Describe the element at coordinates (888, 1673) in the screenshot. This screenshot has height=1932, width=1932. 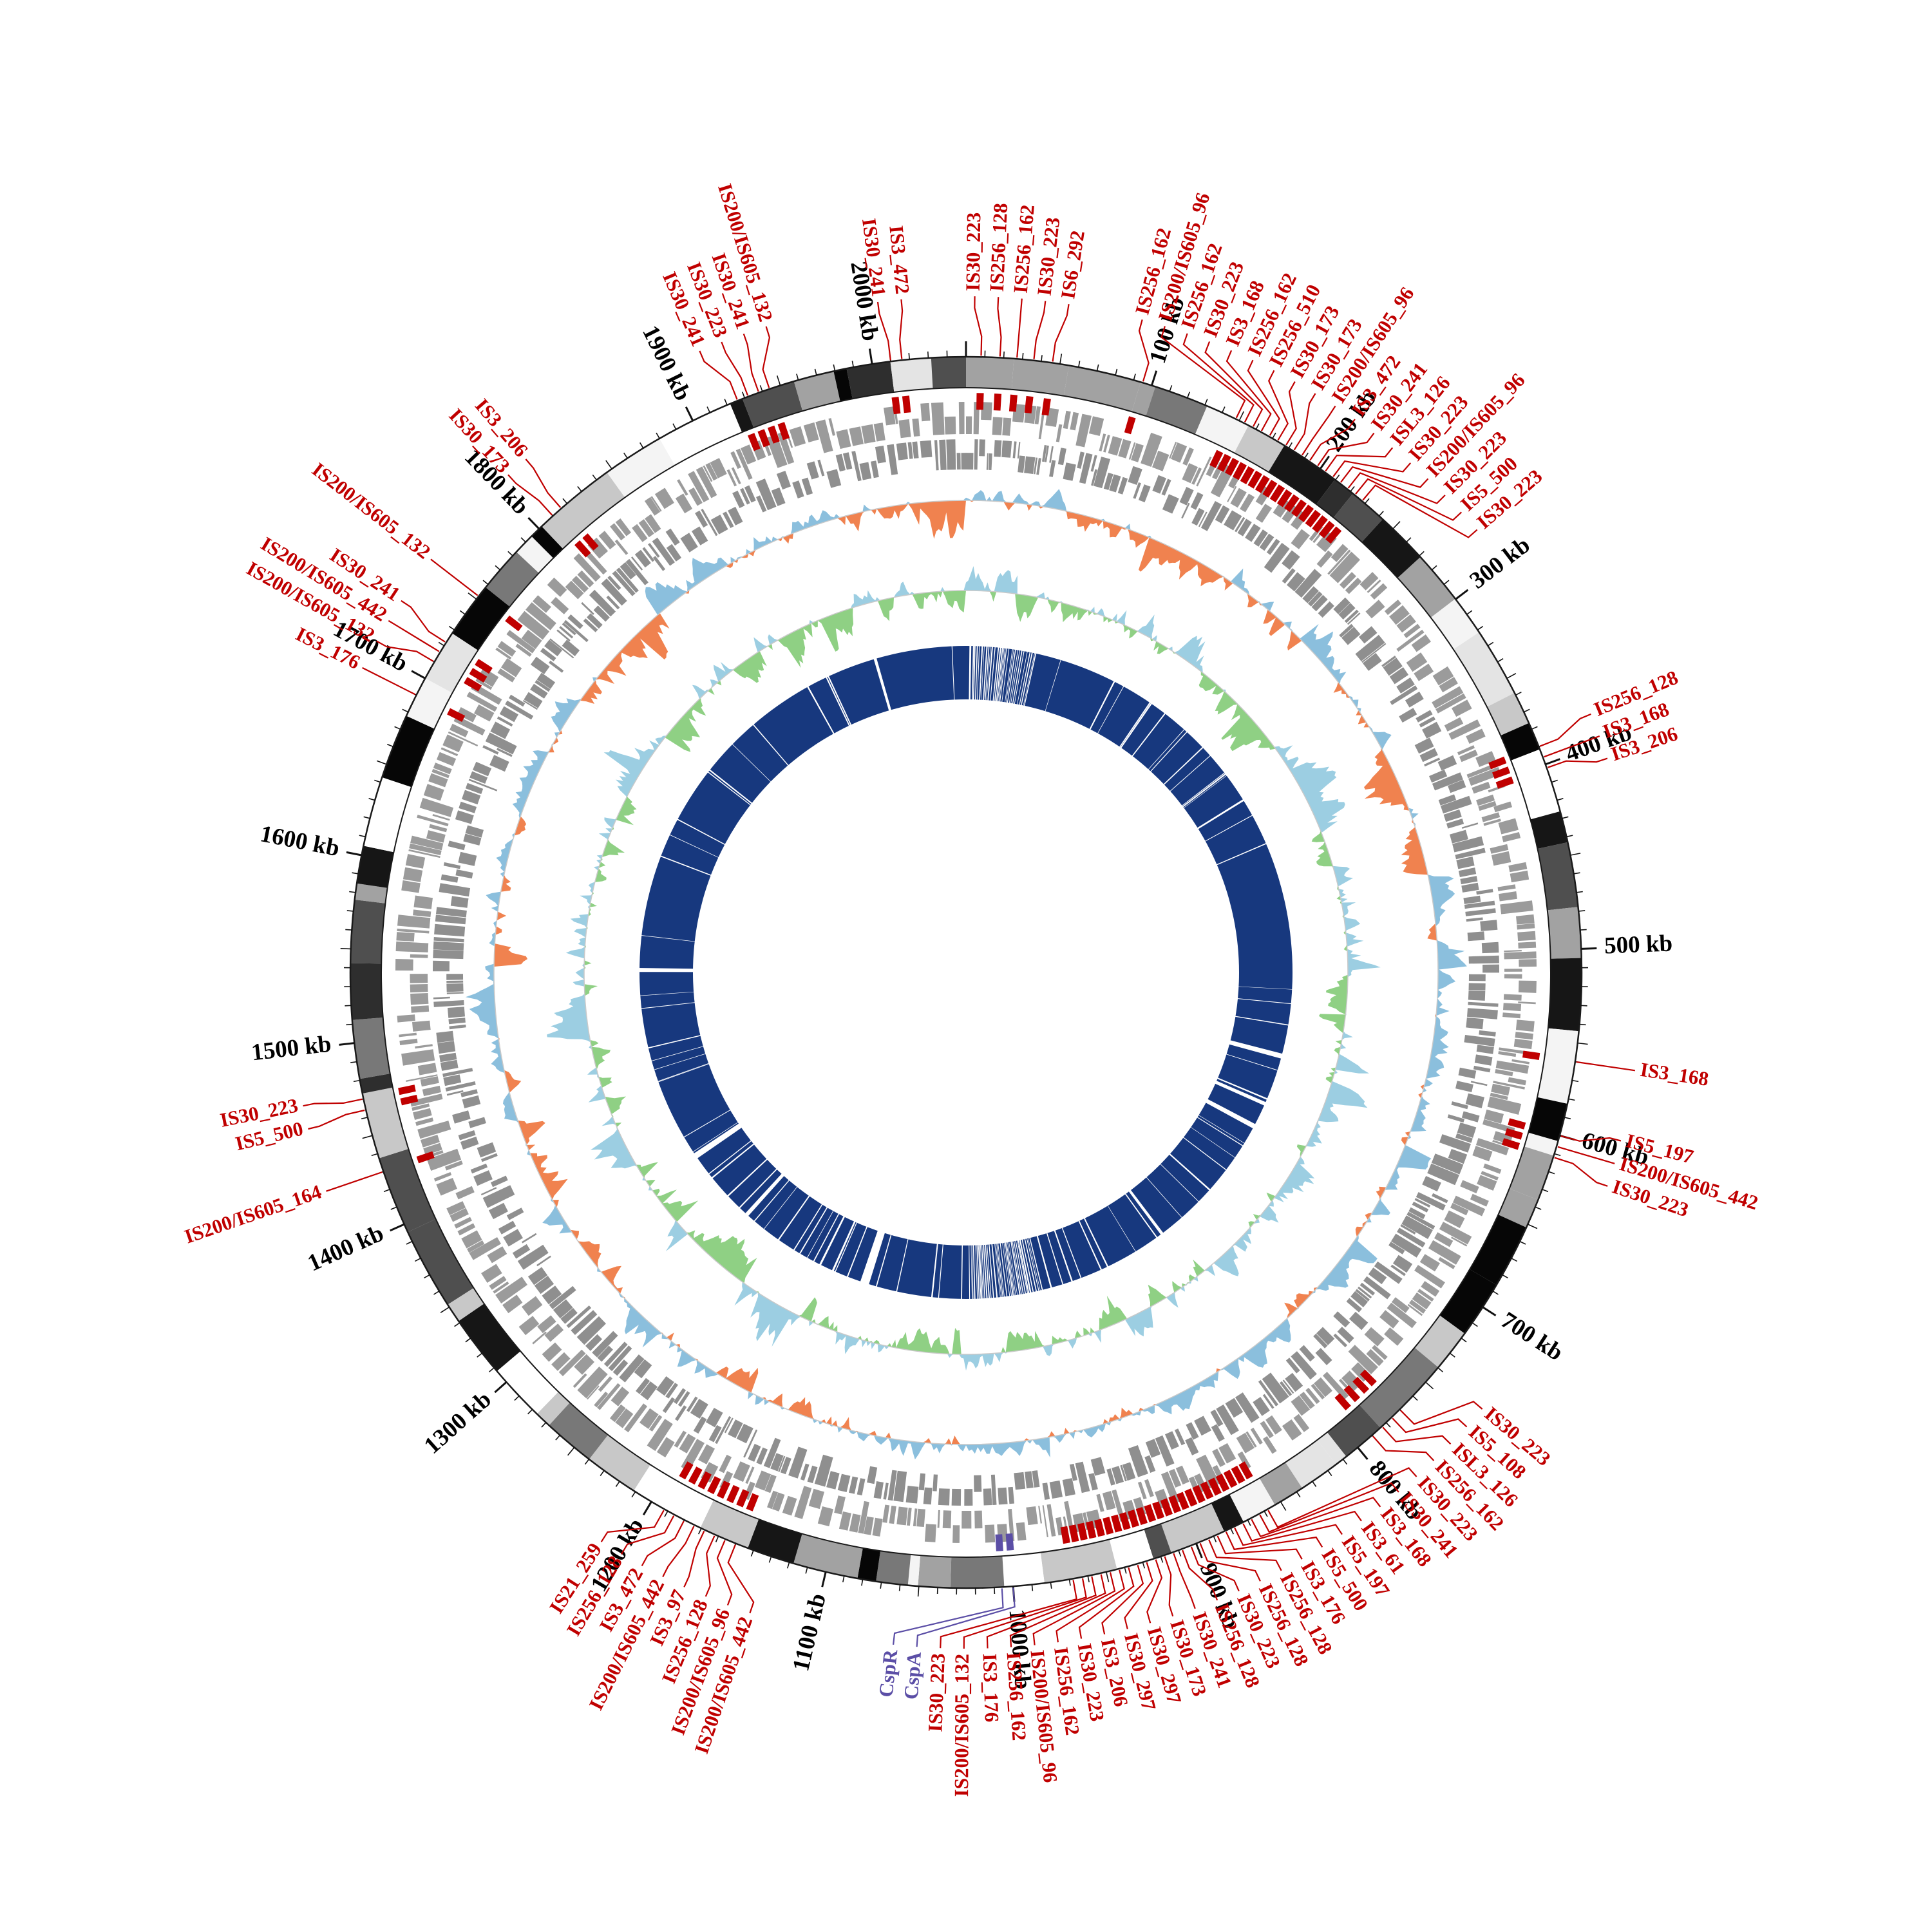
I see `gene-label: CspR` at that location.